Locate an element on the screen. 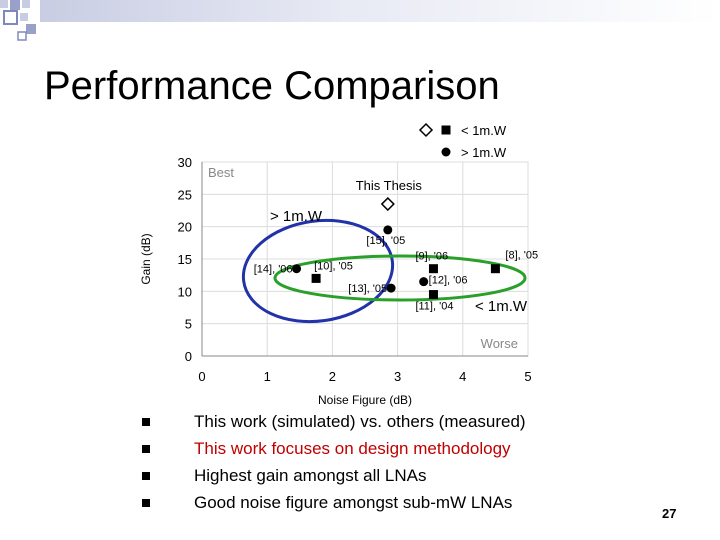 The height and width of the screenshot is (540, 720). data-point-label: [8], '05 is located at coordinates (521, 256).